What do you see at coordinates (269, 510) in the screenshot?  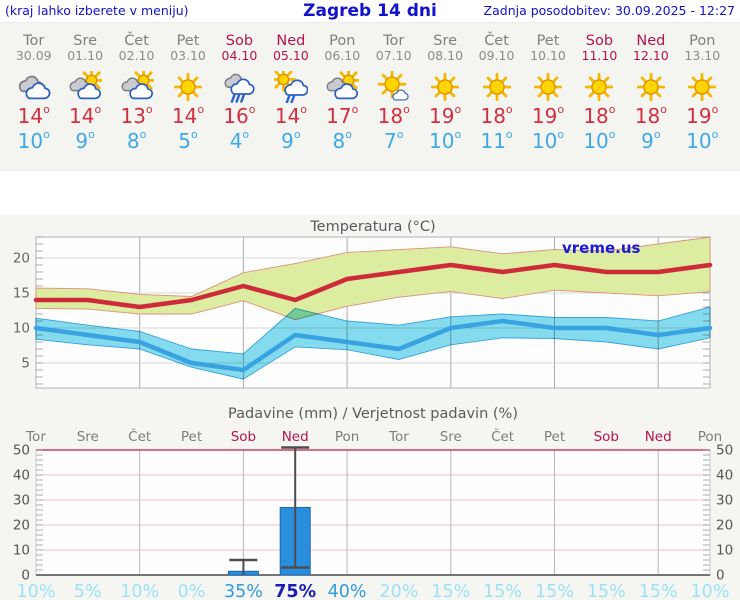 I see `precip-whiskers` at bounding box center [269, 510].